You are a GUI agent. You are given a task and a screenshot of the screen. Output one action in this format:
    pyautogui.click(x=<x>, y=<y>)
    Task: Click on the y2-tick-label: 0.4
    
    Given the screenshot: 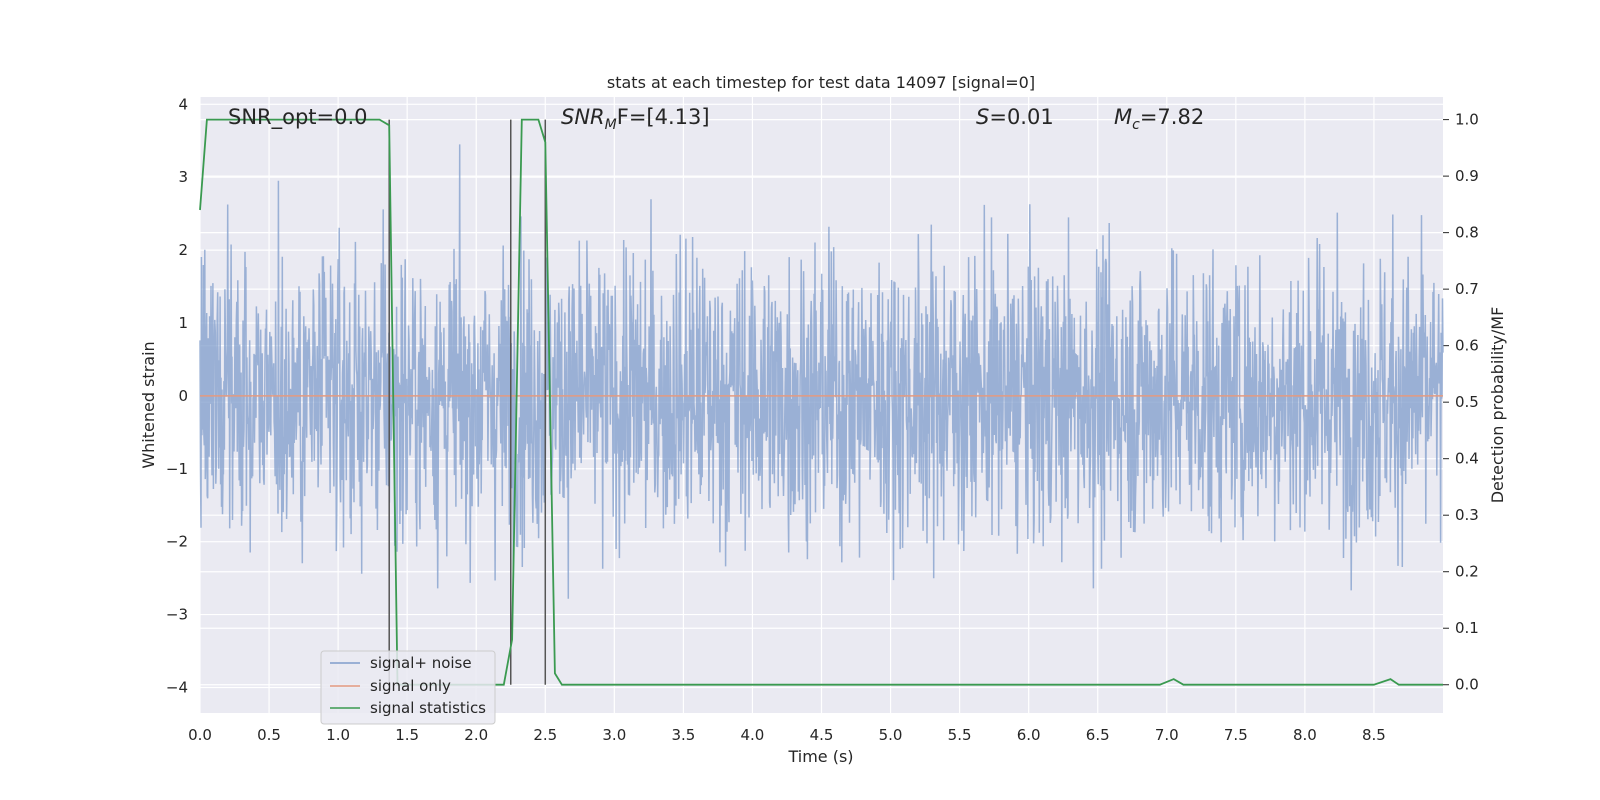 What is the action you would take?
    pyautogui.click(x=1467, y=459)
    